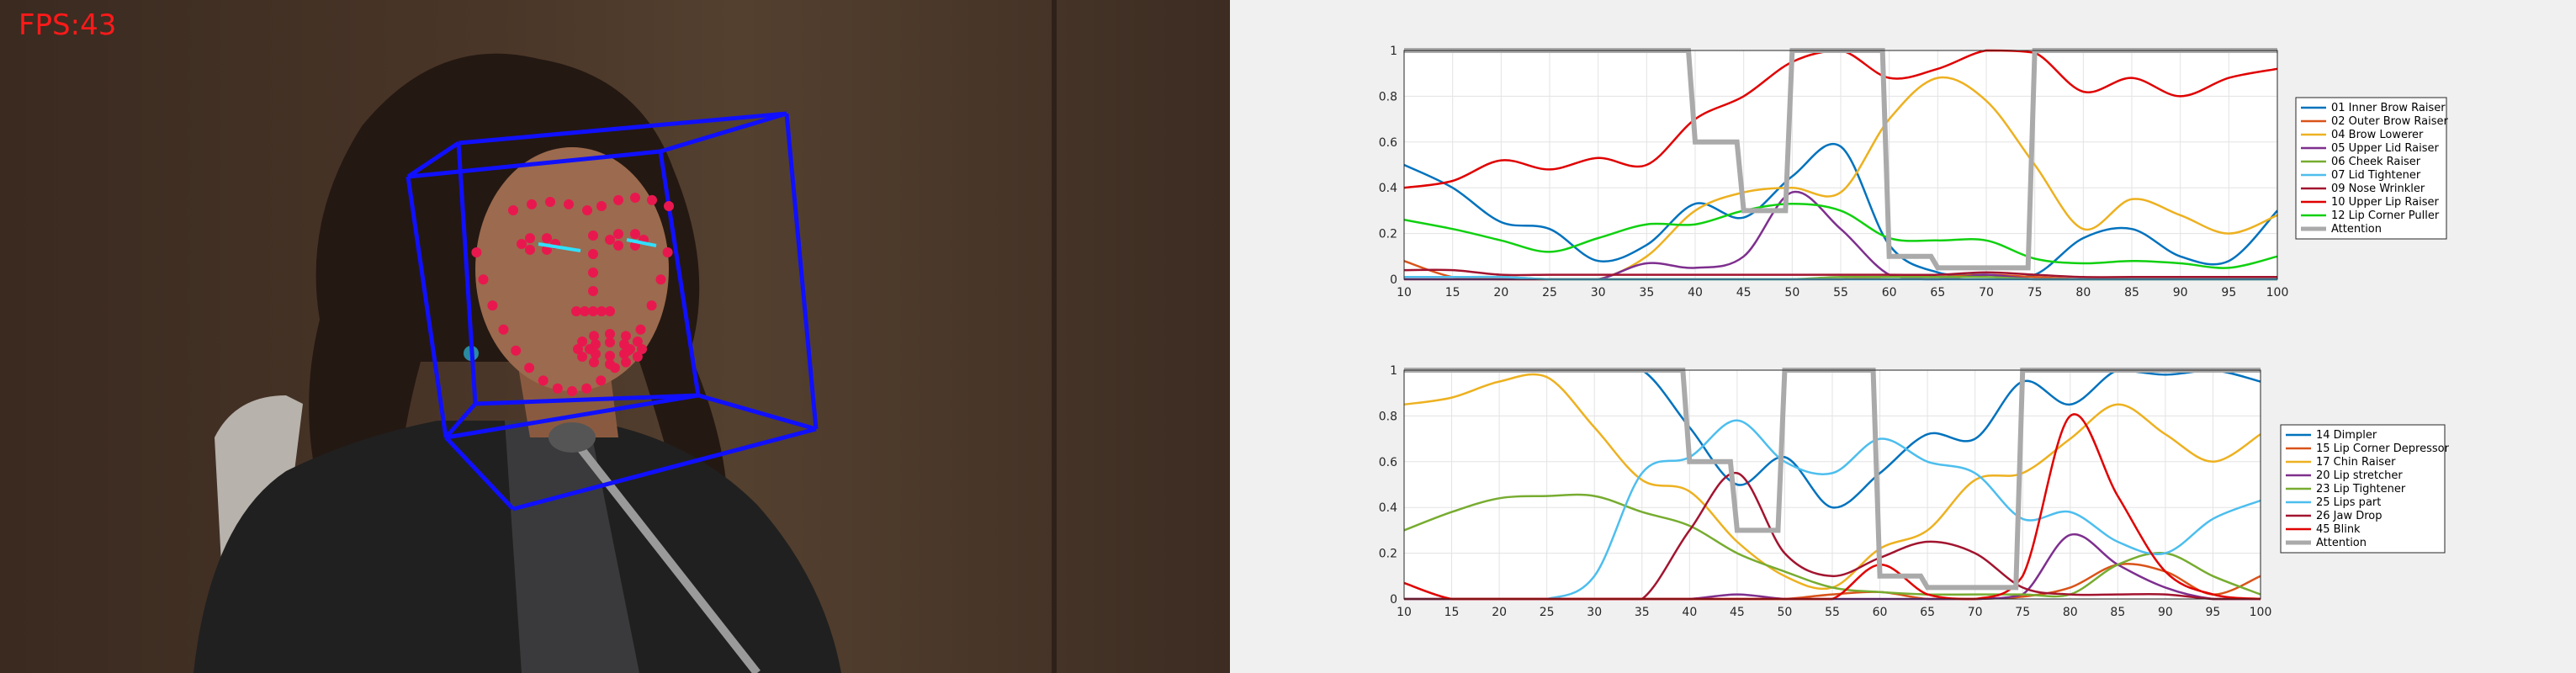  What do you see at coordinates (1547, 612) in the screenshot?
I see `x-tick-label: 25` at bounding box center [1547, 612].